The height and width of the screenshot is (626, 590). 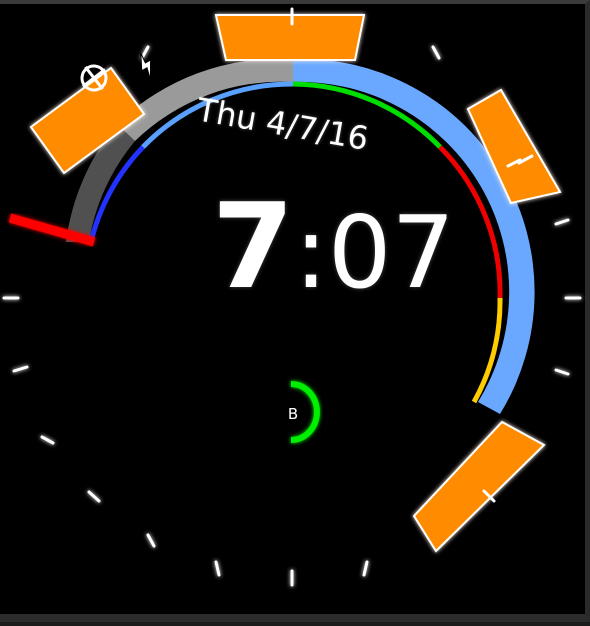 I want to click on segment-yellow, so click(x=487, y=350).